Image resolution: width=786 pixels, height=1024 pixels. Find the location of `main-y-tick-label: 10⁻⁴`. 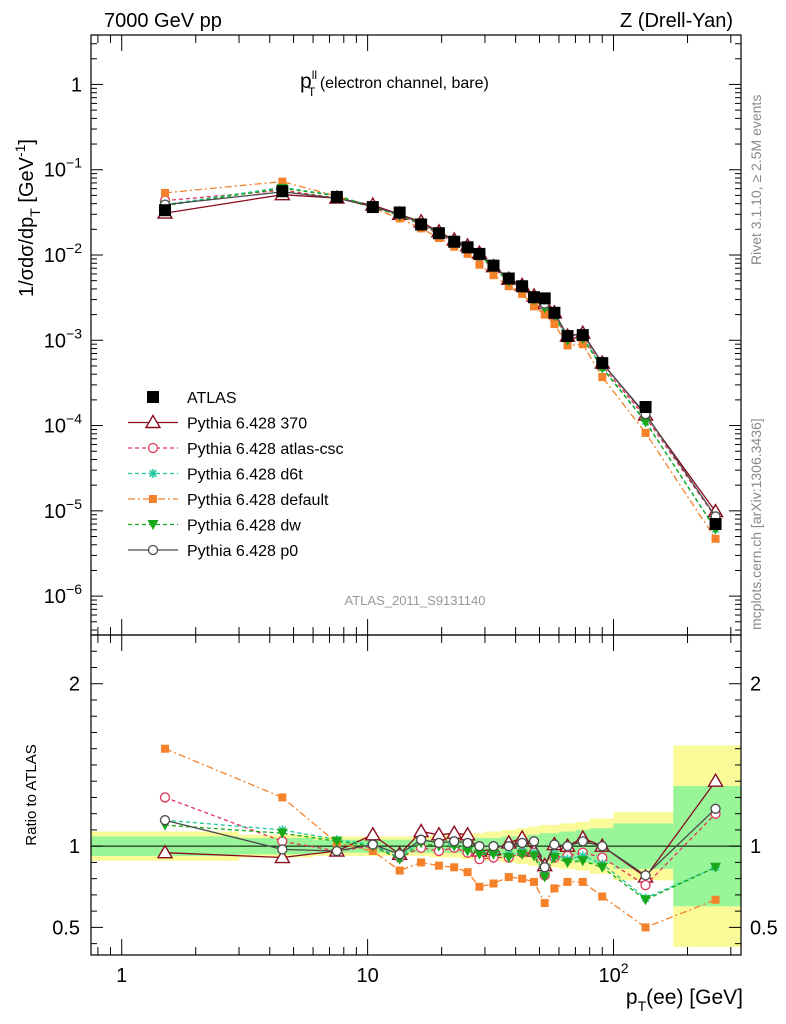

main-y-tick-label: 10⁻⁴ is located at coordinates (63, 424).